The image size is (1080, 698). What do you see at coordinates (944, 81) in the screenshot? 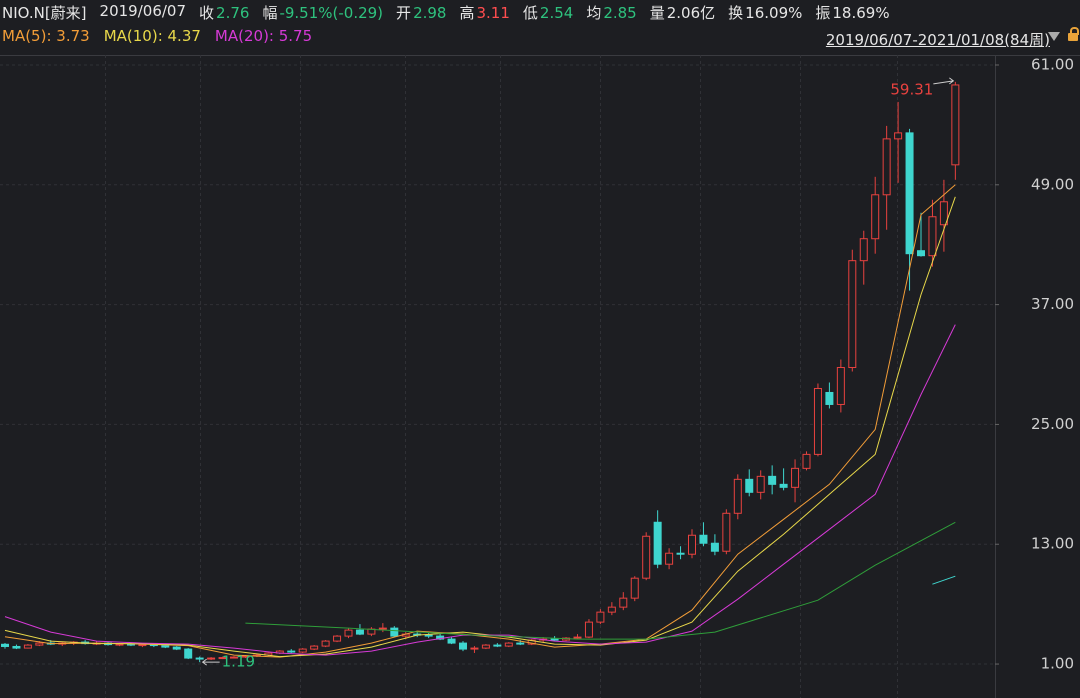
I see `max-arrow` at bounding box center [944, 81].